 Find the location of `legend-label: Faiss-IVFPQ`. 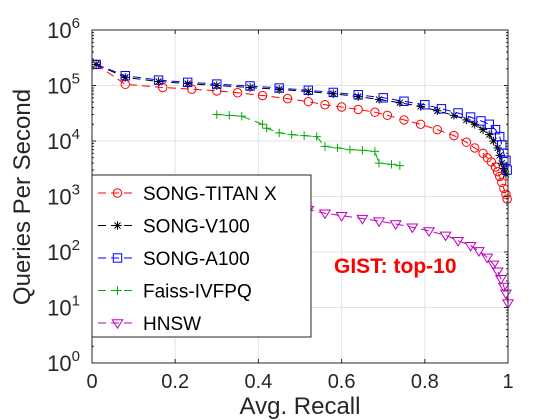

legend-label: Faiss-IVFPQ is located at coordinates (197, 292).